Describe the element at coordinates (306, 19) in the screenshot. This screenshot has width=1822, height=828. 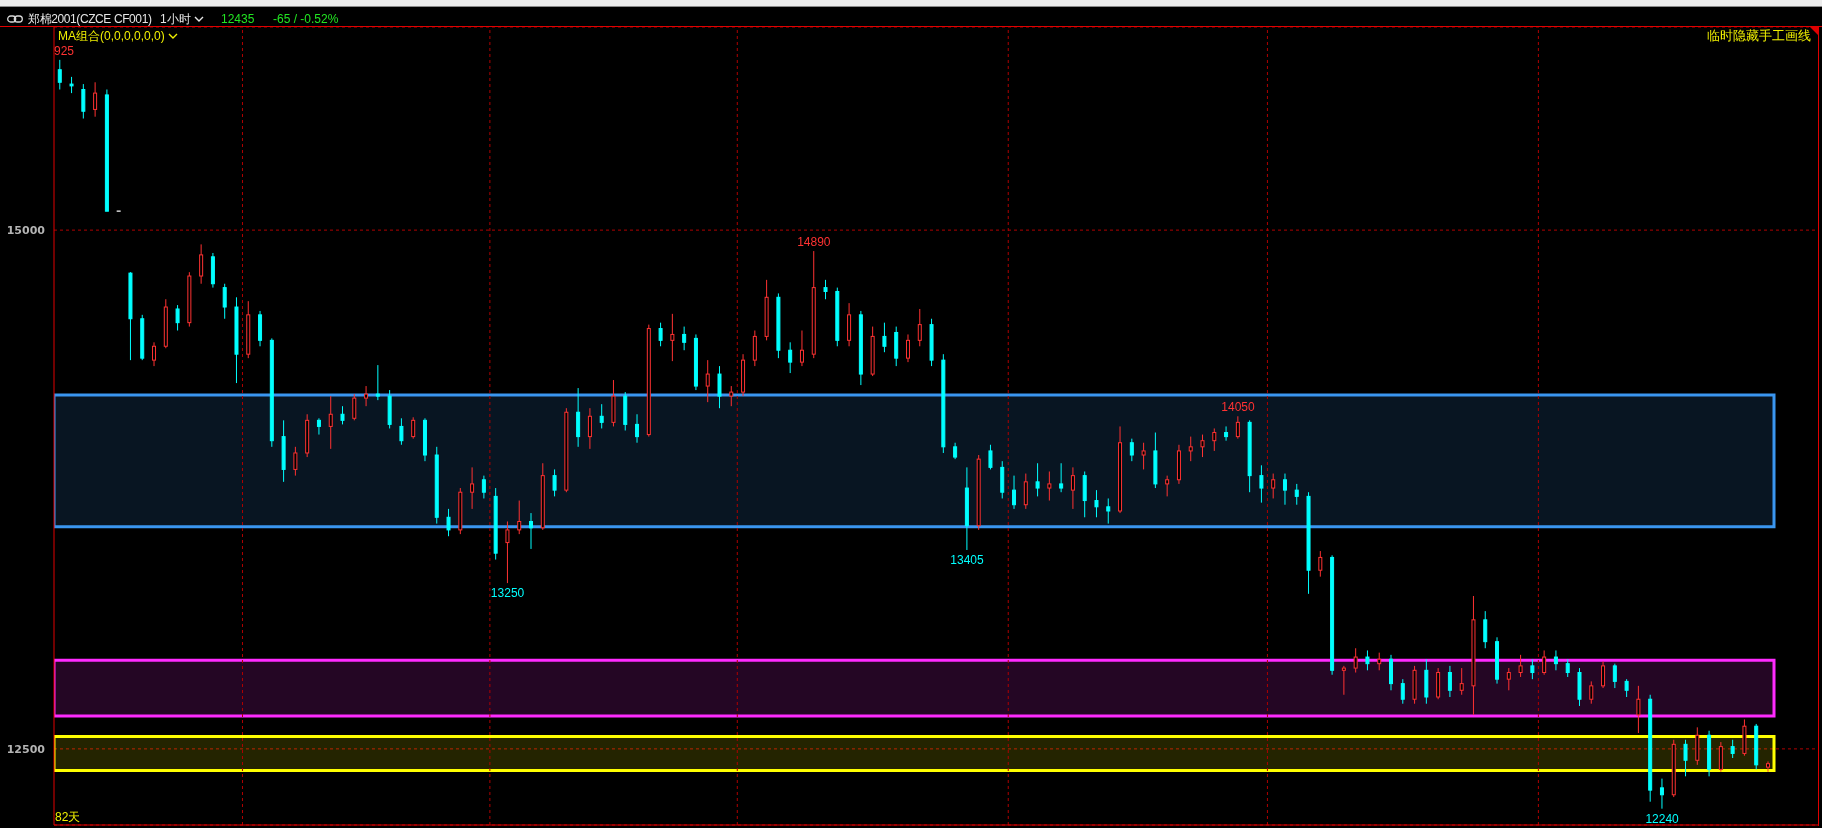
I see `text: -65 / -0.52%` at that location.